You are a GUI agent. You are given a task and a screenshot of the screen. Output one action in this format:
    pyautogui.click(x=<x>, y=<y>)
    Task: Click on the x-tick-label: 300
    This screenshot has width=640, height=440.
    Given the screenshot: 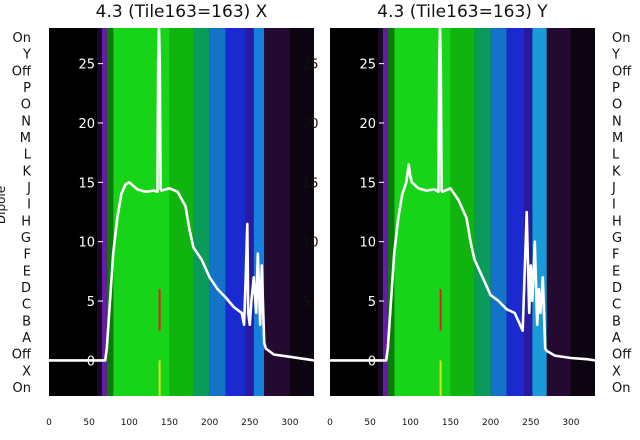 What is the action you would take?
    pyautogui.click(x=570, y=423)
    